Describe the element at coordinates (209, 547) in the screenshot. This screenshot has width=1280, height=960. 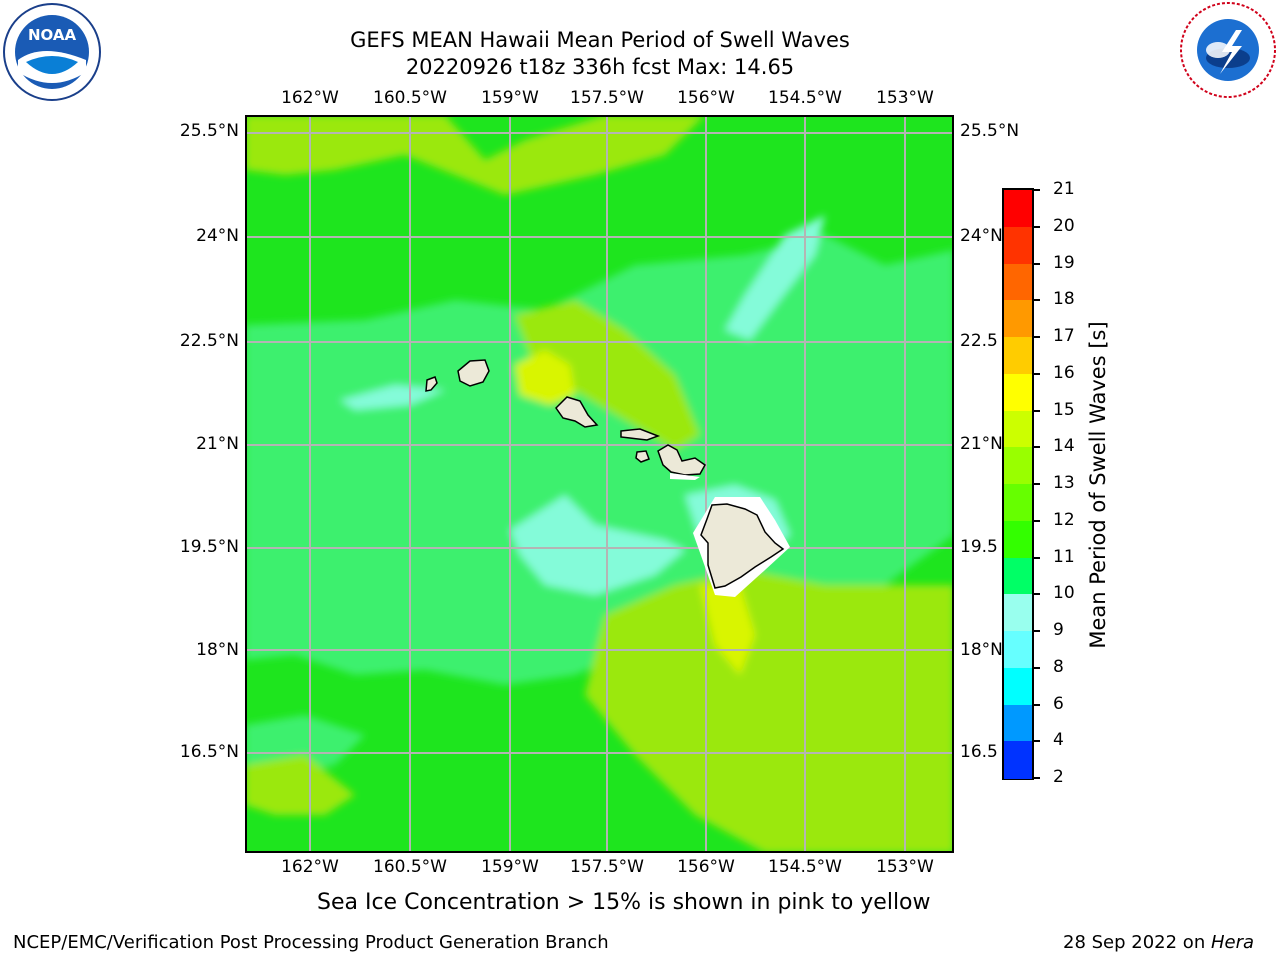
I see `lat-tick-left: 19.5°N` at that location.